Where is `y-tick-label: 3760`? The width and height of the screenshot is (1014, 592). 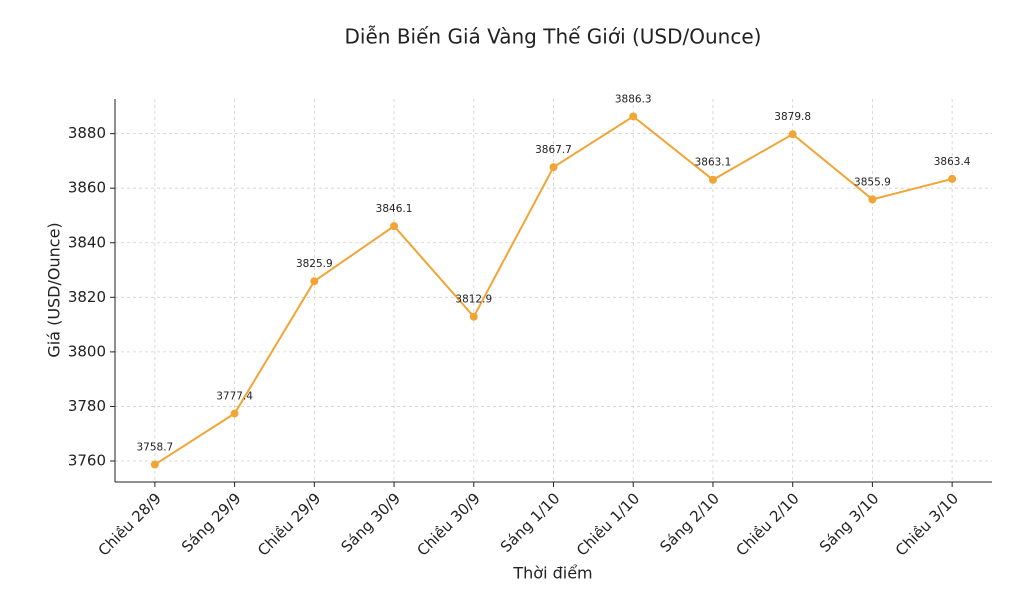
y-tick-label: 3760 is located at coordinates (87, 460).